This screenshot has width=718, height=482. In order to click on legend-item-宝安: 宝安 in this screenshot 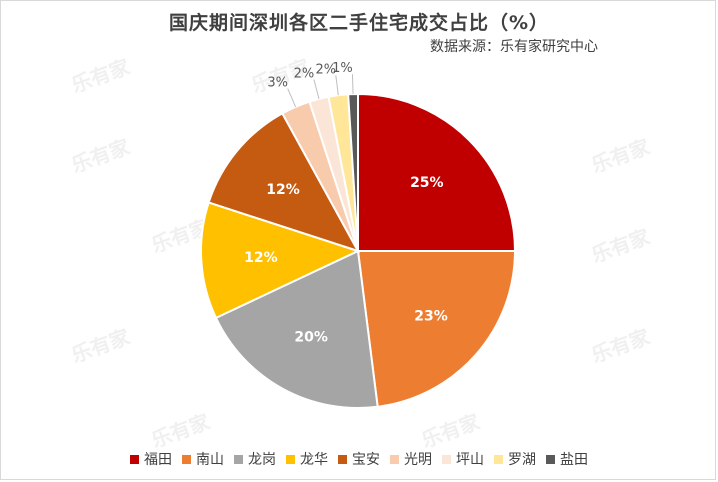, I will do `click(359, 459)`.